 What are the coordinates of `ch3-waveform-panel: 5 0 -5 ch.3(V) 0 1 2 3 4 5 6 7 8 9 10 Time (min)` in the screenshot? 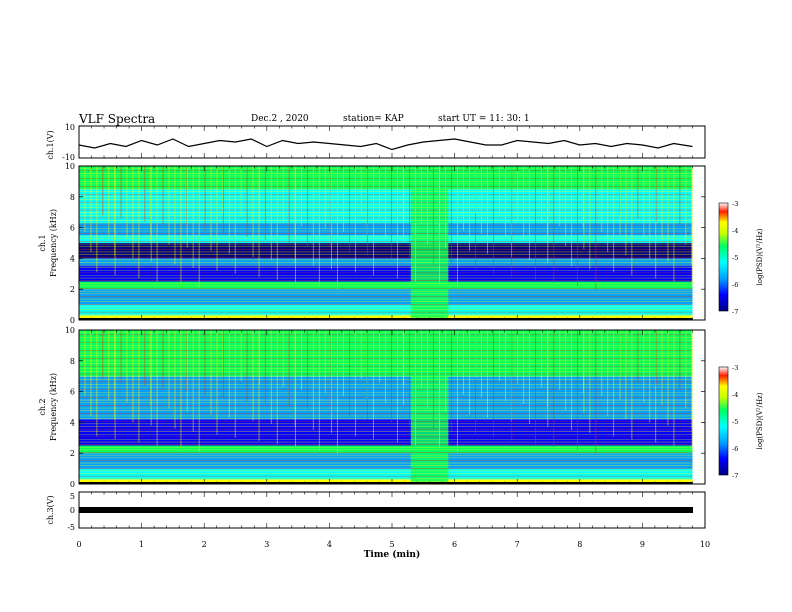 It's located at (378, 525).